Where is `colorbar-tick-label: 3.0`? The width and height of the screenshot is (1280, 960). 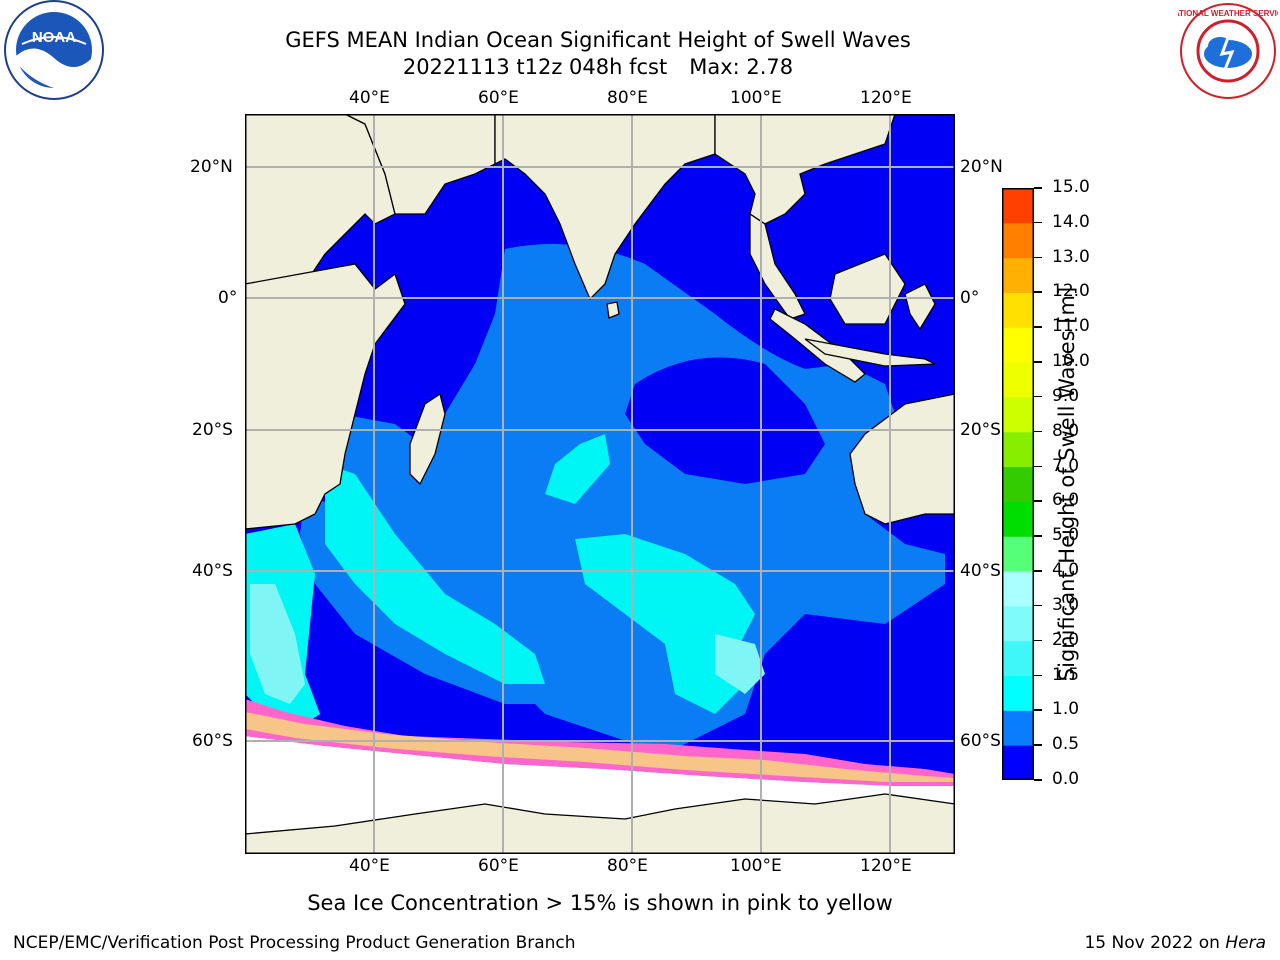 colorbar-tick-label: 3.0 is located at coordinates (1066, 604).